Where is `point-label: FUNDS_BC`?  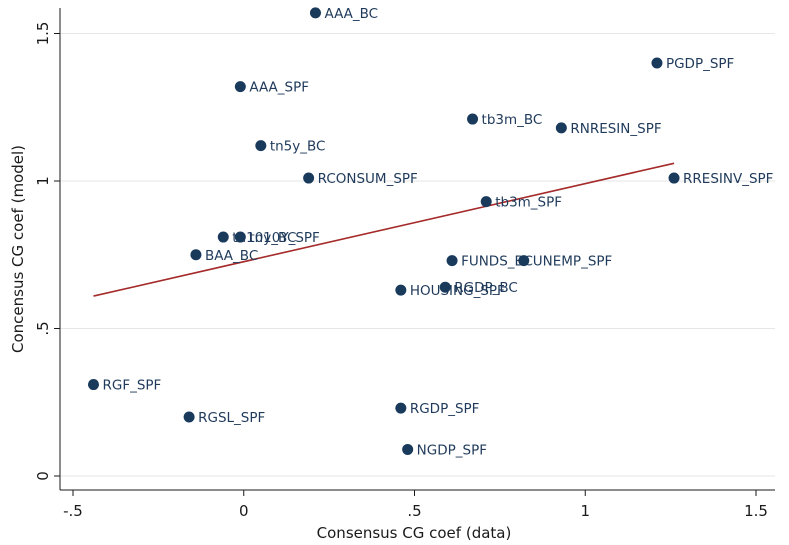 point-label: FUNDS_BC is located at coordinates (497, 262).